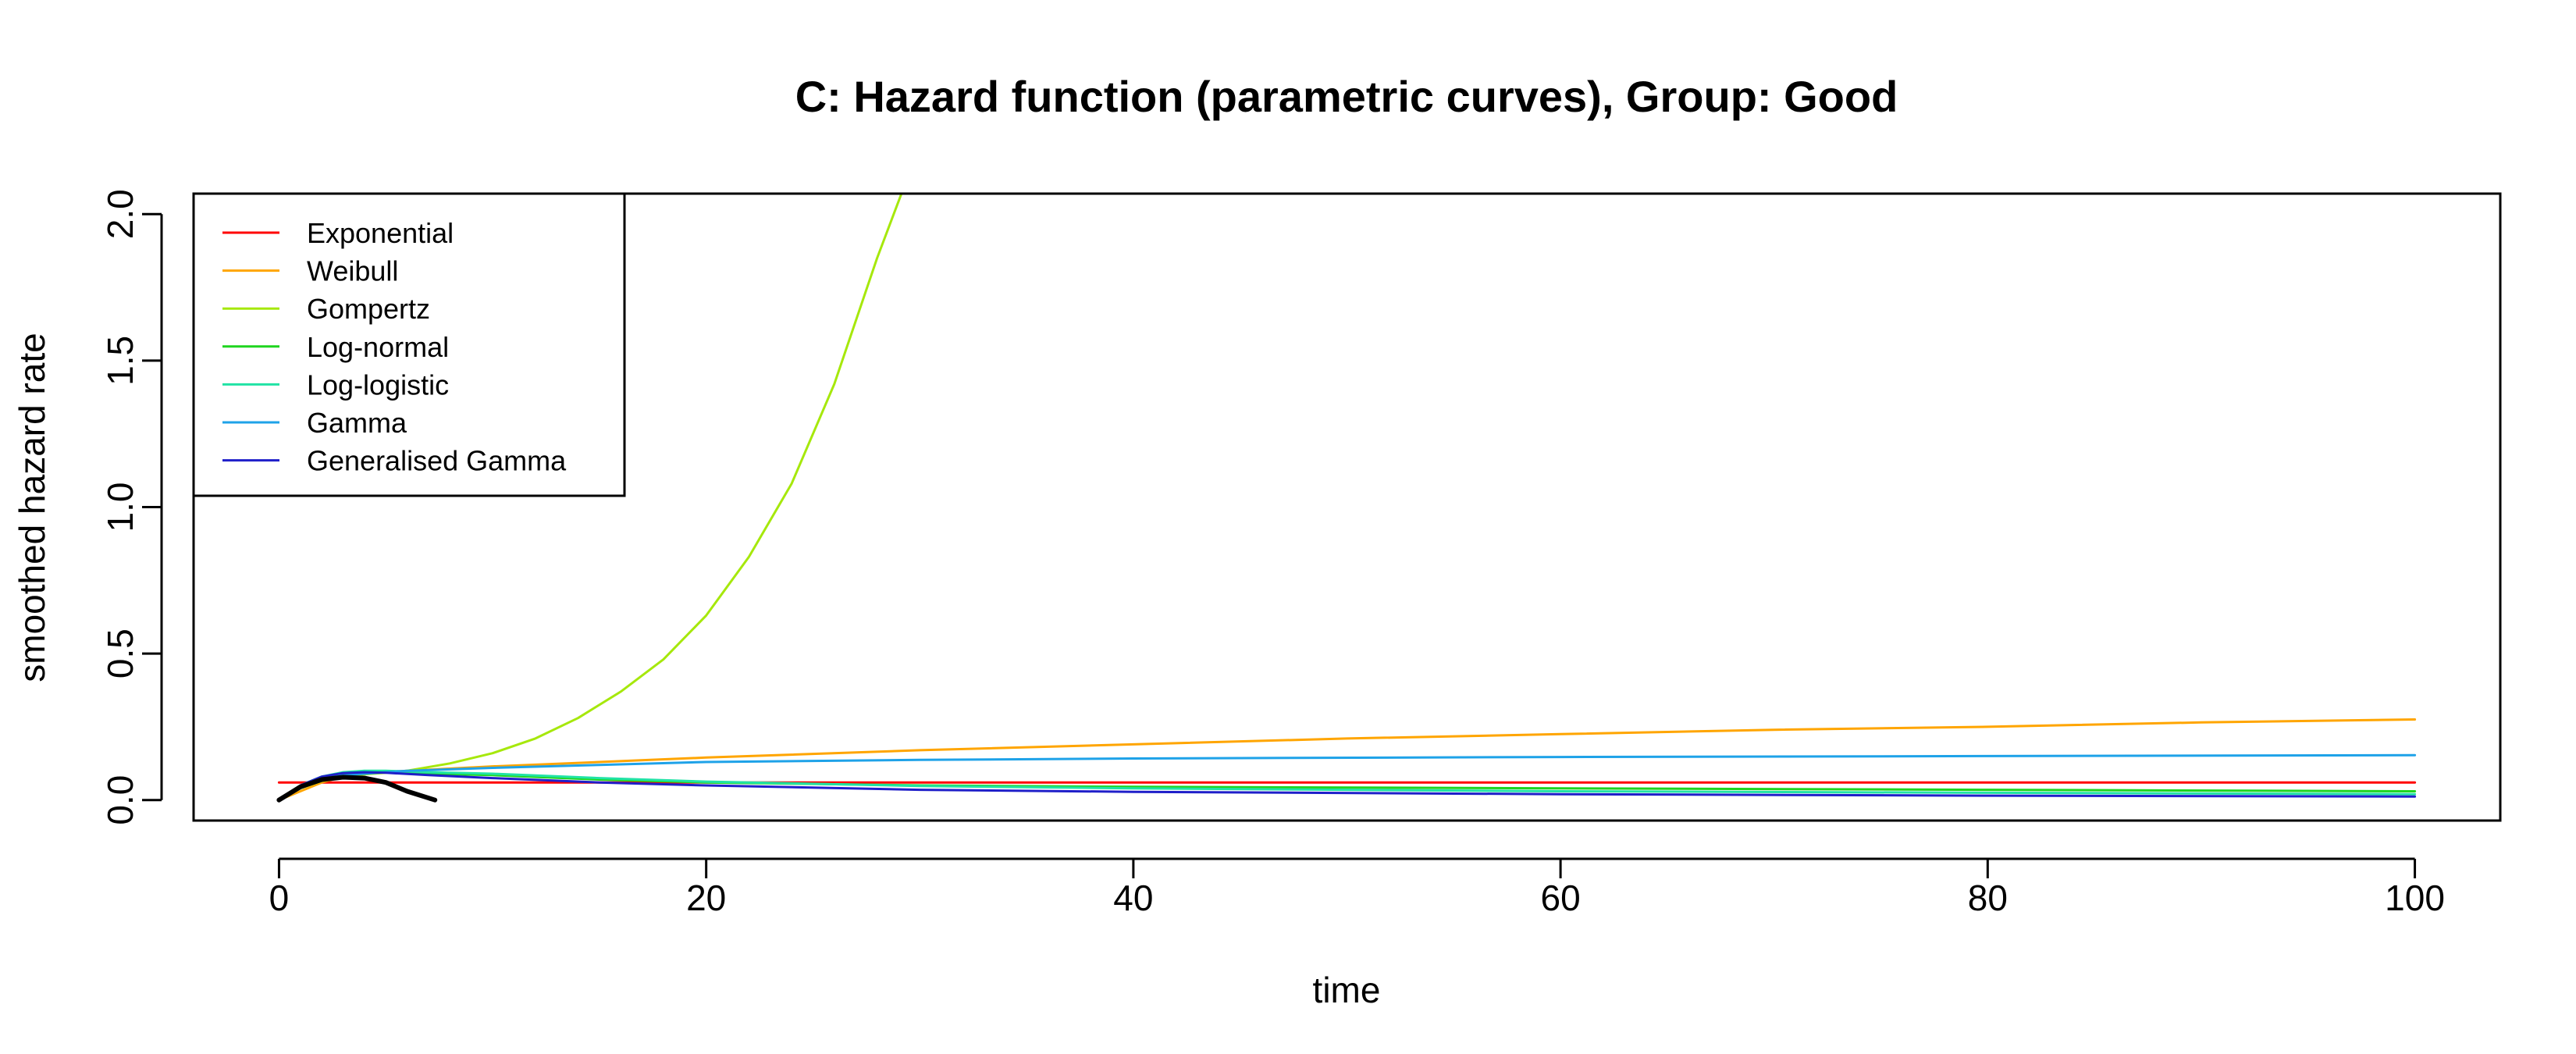 This screenshot has width=2576, height=1054. Describe the element at coordinates (437, 461) in the screenshot. I see `legend-label: Generalised Gamma` at that location.